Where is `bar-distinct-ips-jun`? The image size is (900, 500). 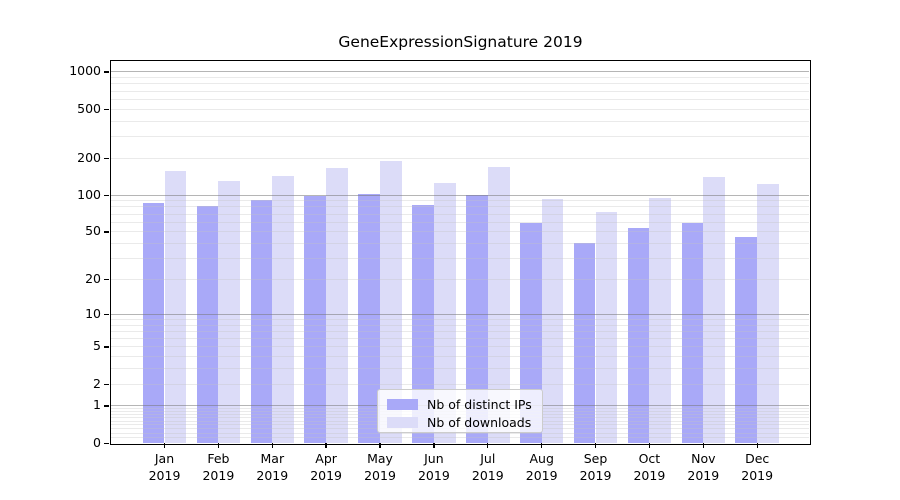
bar-distinct-ips-jun is located at coordinates (423, 323).